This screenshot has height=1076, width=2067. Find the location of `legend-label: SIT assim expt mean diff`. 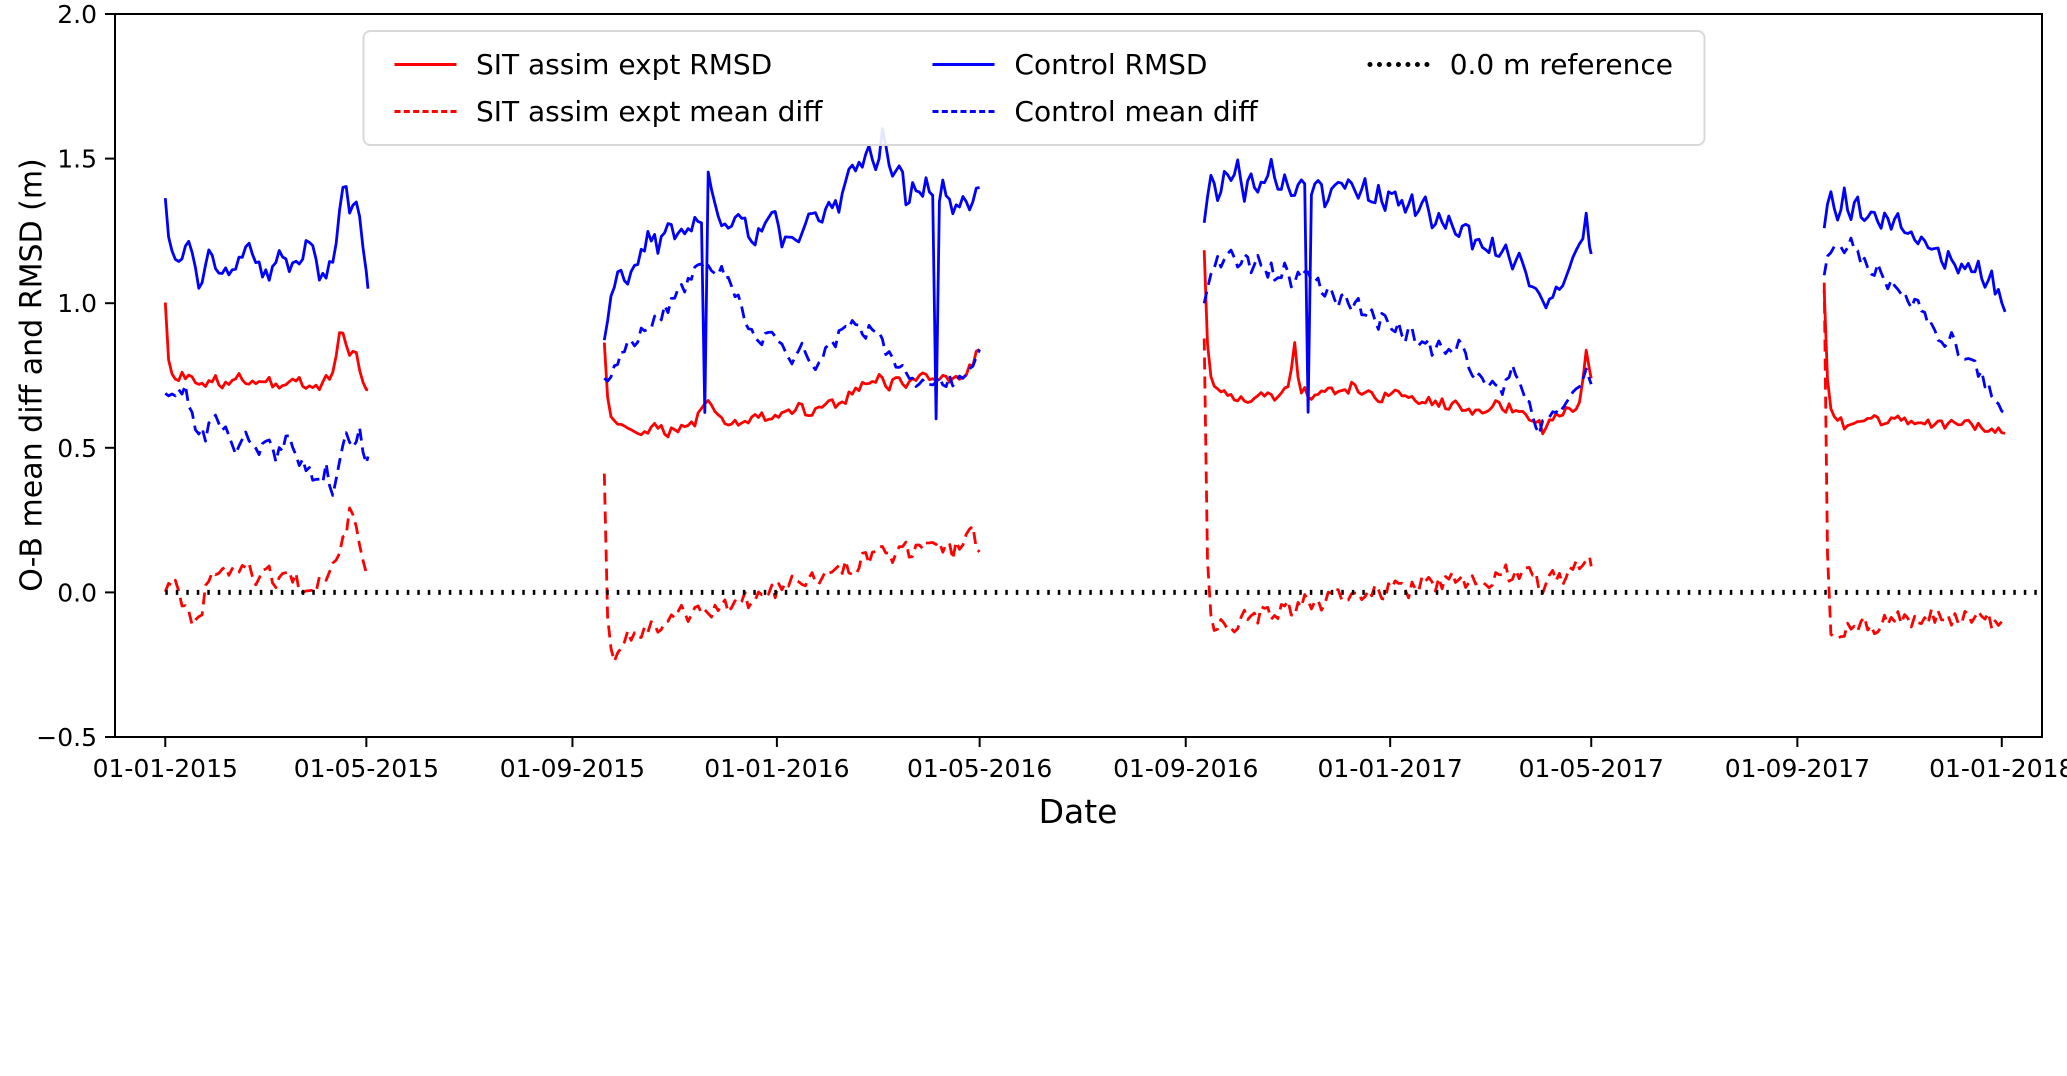

legend-label: SIT assim expt mean diff is located at coordinates (649, 111).